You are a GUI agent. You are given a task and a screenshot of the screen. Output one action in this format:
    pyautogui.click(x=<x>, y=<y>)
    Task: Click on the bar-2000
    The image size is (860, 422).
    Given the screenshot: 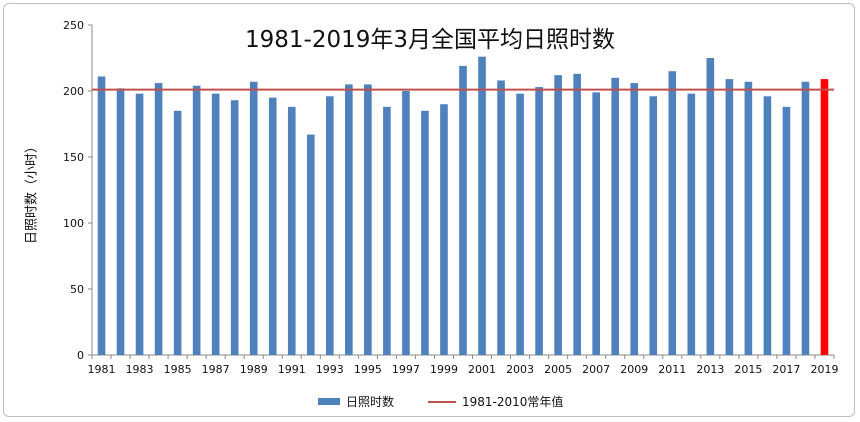 What is the action you would take?
    pyautogui.click(x=463, y=210)
    